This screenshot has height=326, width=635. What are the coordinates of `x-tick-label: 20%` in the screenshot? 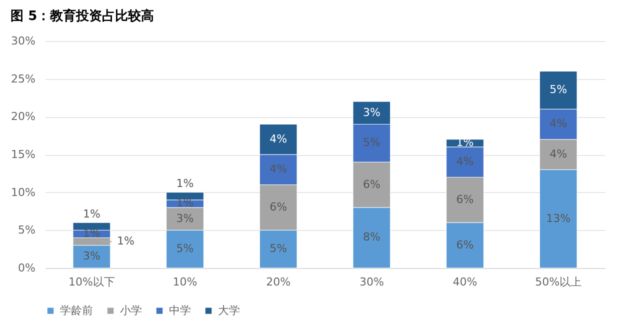 It's located at (278, 282).